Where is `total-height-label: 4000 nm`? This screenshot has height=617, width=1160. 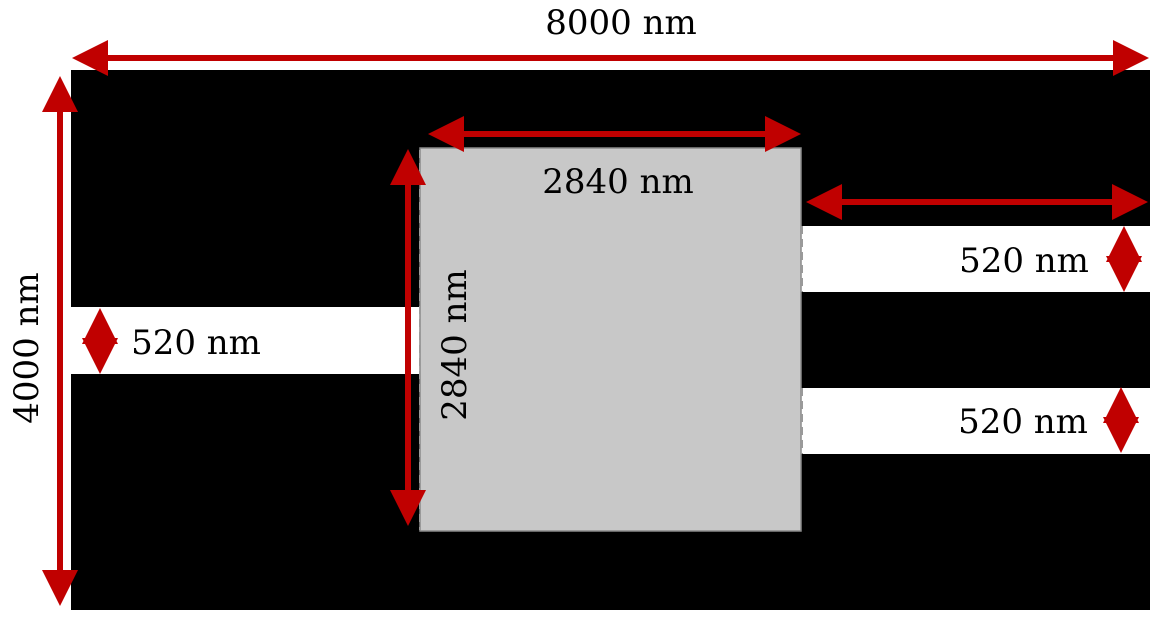
total-height-label: 4000 nm is located at coordinates (27, 347).